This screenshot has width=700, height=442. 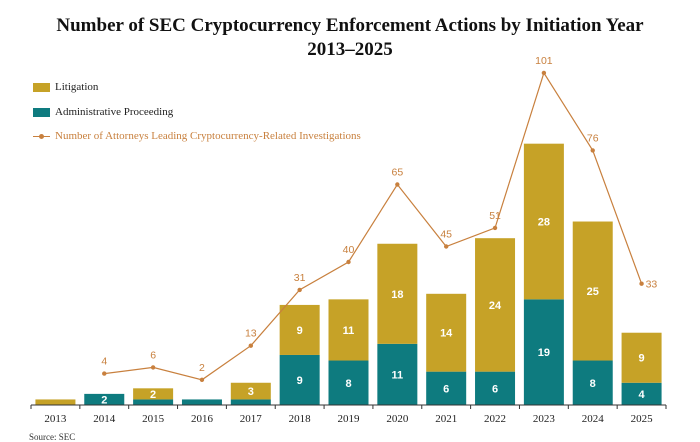 I want to click on bar-label-litigation-2024: 25, so click(x=593, y=292).